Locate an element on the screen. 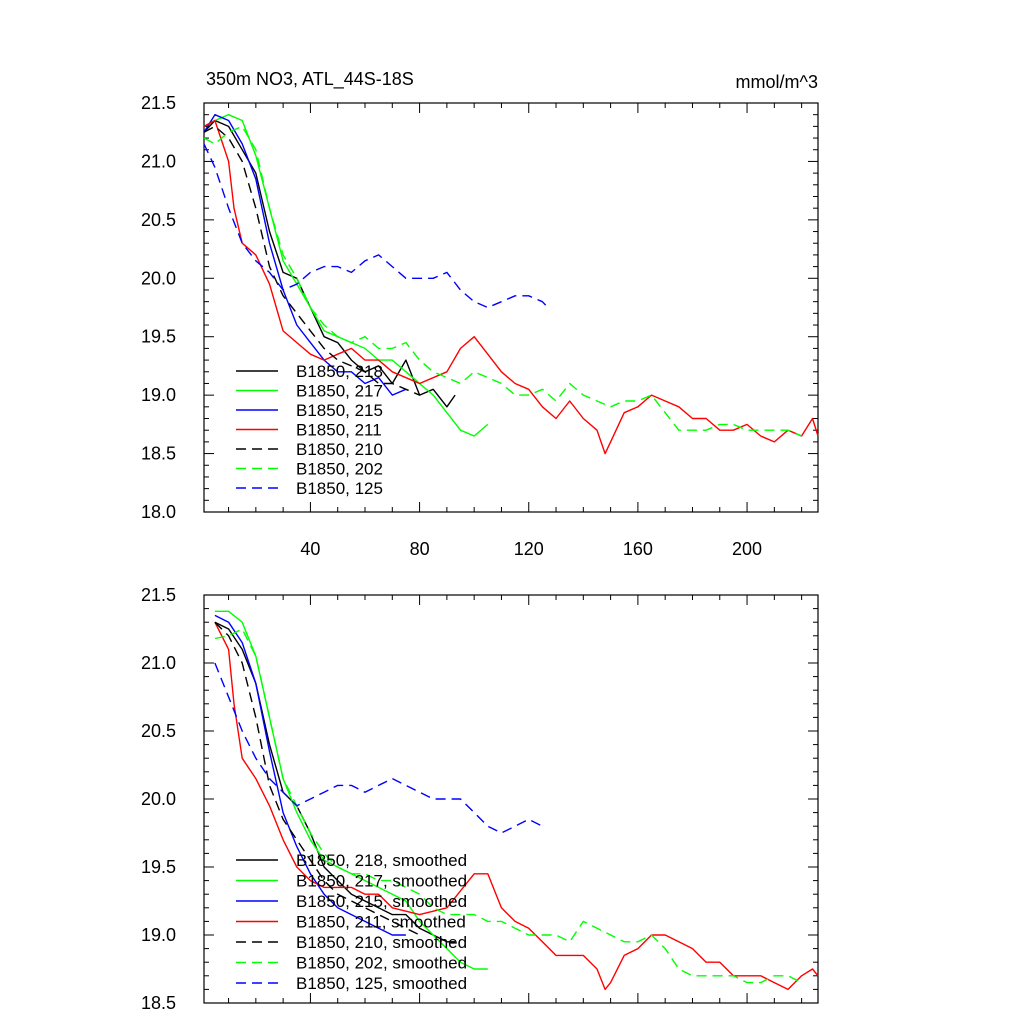 This screenshot has height=1024, width=1024. legend-label: B1850, 210 is located at coordinates (339, 449).